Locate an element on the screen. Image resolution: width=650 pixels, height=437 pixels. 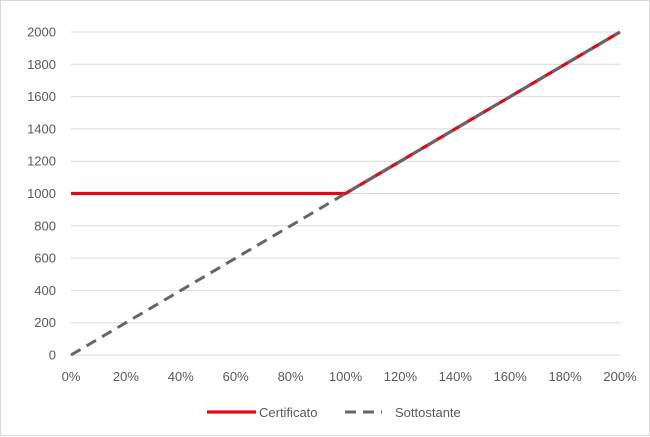
x-tick-label: 120% is located at coordinates (401, 376).